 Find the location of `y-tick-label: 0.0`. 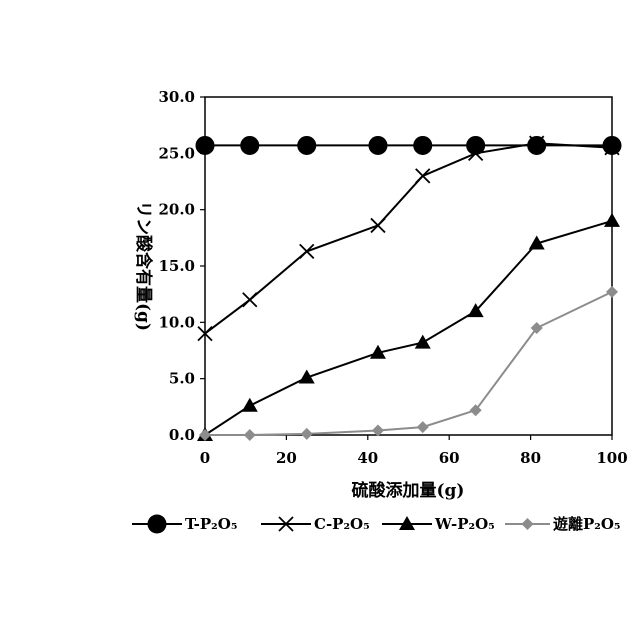

y-tick-label: 0.0 is located at coordinates (182, 435).